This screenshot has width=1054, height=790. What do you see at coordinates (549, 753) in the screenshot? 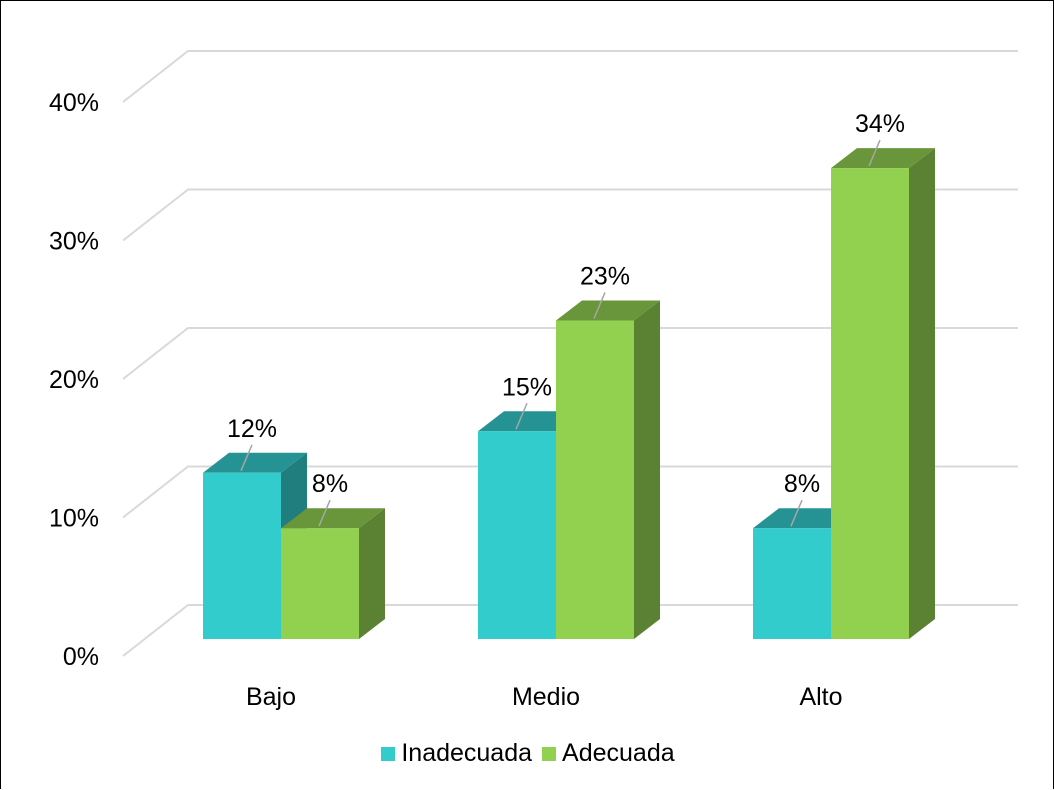
I see `legend-swatch-adecuada` at bounding box center [549, 753].